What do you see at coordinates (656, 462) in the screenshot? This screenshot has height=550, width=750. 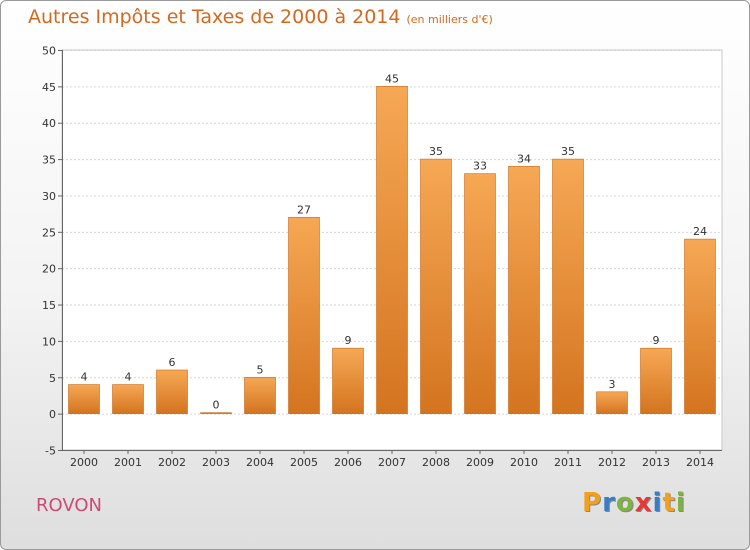 I see `x-tick-label: 2013` at bounding box center [656, 462].